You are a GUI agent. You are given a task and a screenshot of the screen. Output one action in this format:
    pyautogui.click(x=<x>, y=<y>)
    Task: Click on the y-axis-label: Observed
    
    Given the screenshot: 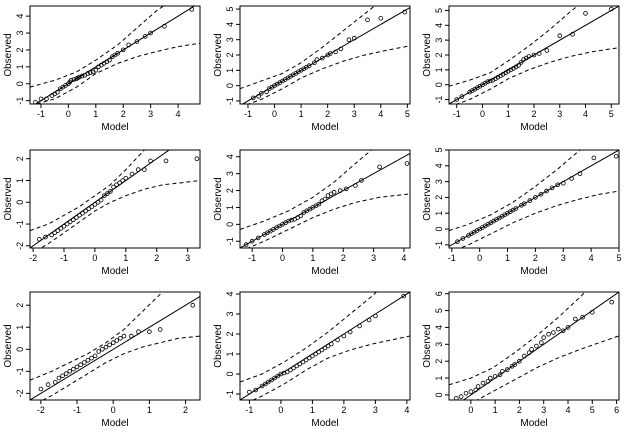 What is the action you would take?
    pyautogui.click(x=427, y=345)
    